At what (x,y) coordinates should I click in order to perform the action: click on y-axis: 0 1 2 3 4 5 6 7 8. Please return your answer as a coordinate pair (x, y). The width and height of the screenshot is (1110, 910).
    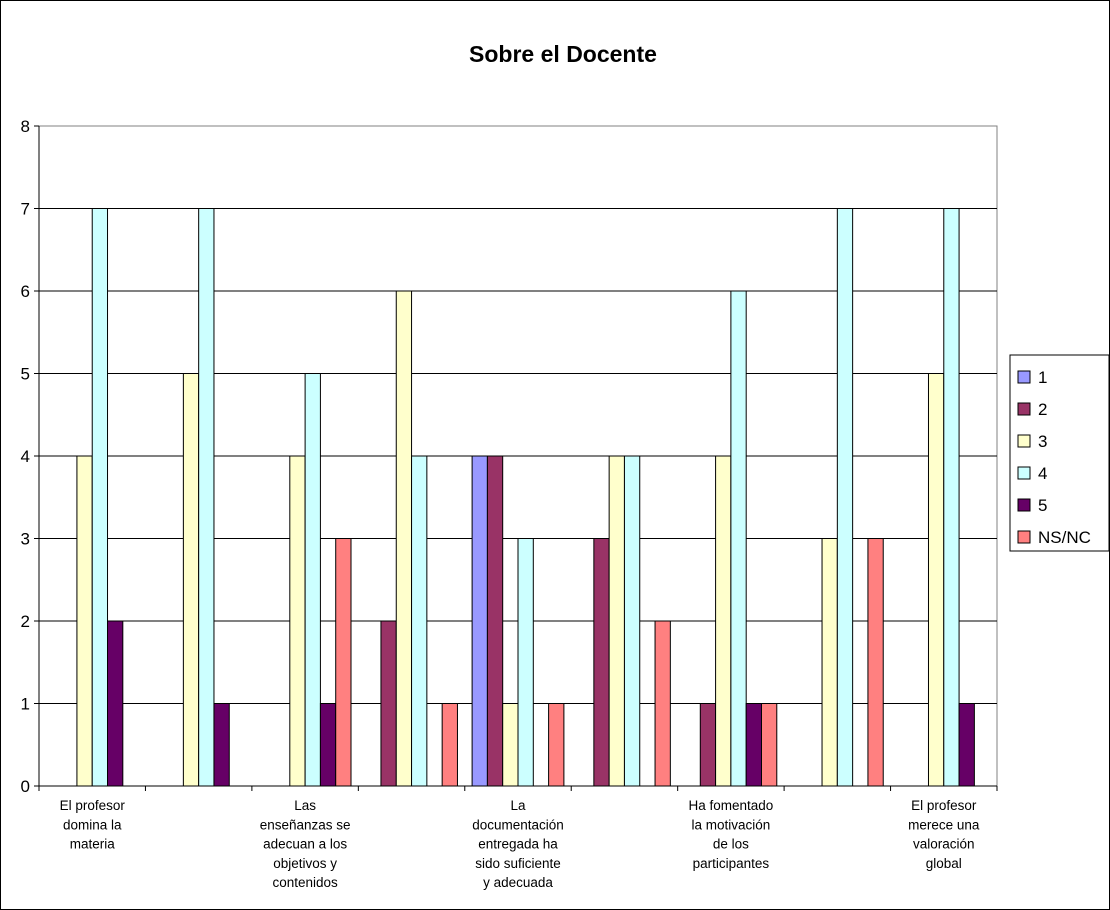
    Looking at the image, I should click on (30, 456).